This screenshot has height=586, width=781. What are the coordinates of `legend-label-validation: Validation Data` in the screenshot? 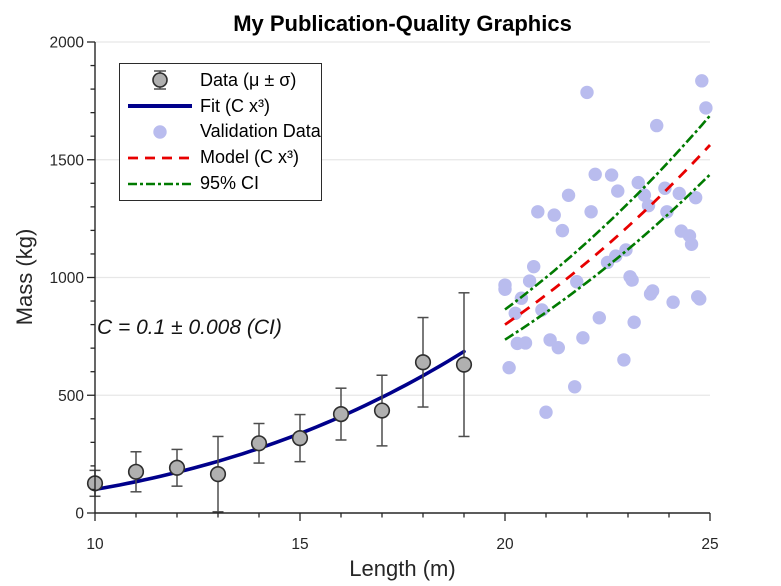 It's located at (260, 131).